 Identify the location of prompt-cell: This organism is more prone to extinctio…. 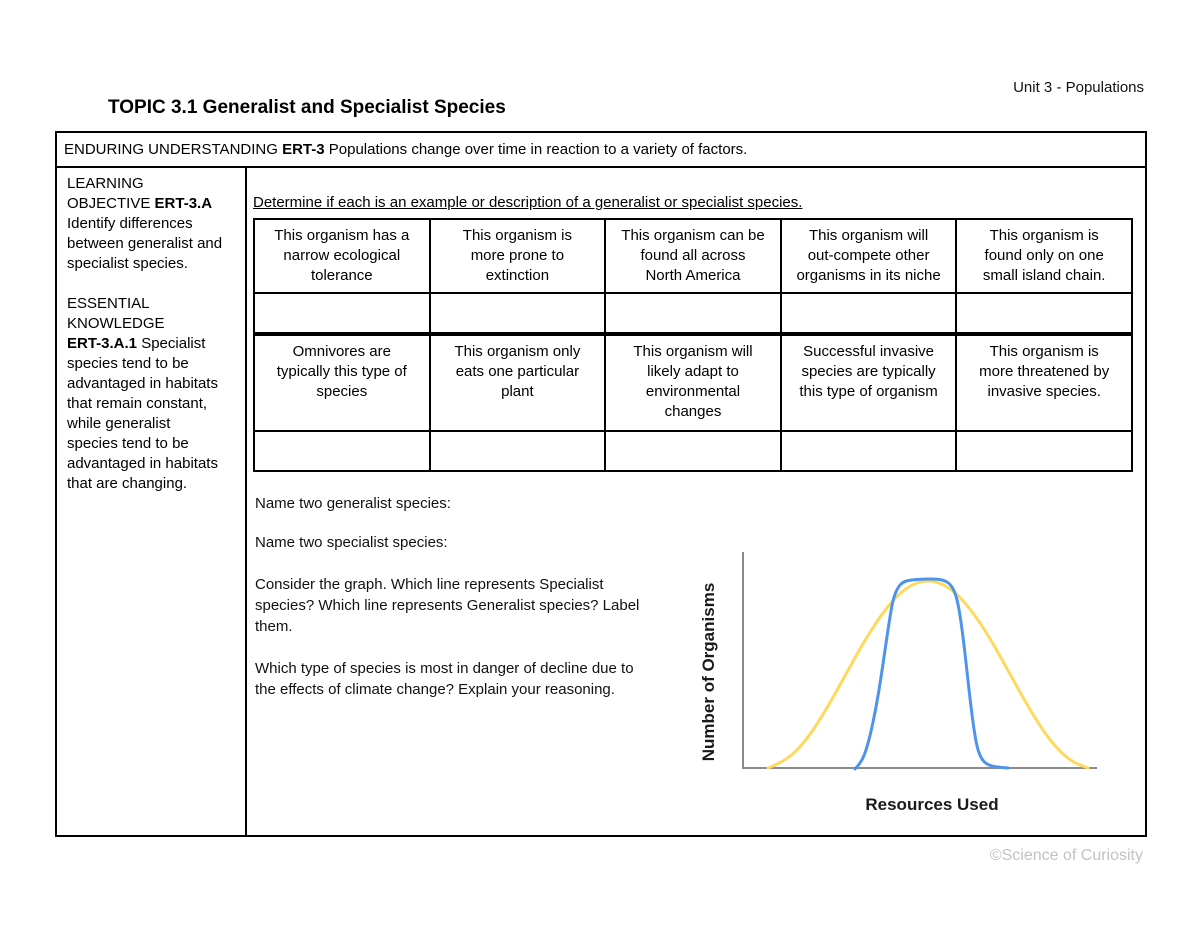
(517, 256).